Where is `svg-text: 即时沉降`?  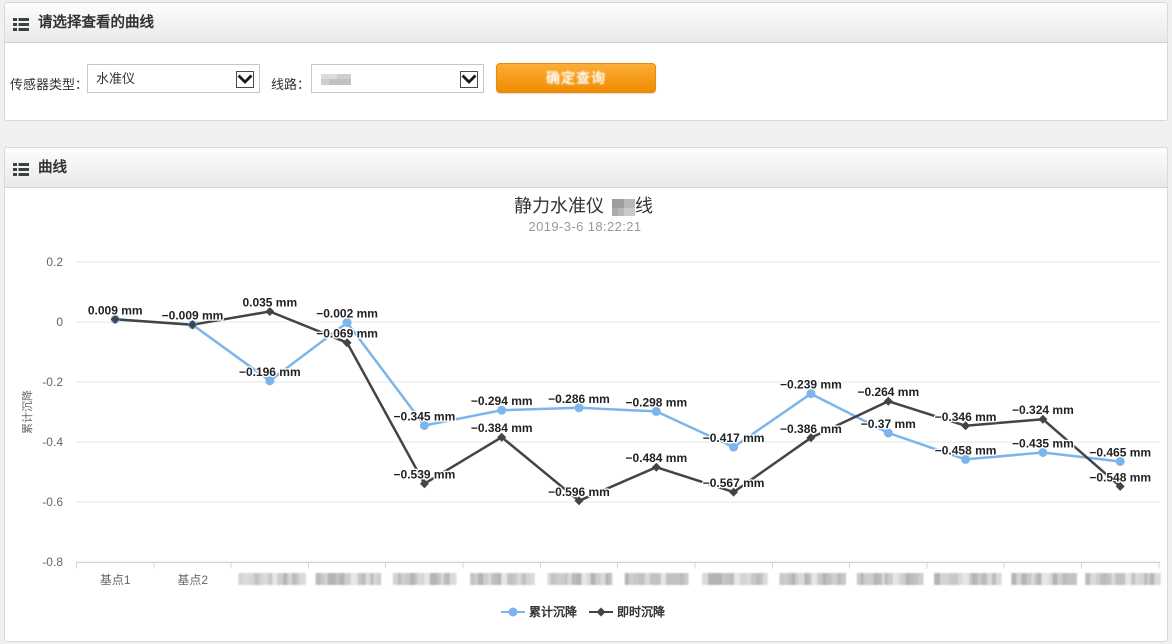 svg-text: 即时沉降 is located at coordinates (641, 611).